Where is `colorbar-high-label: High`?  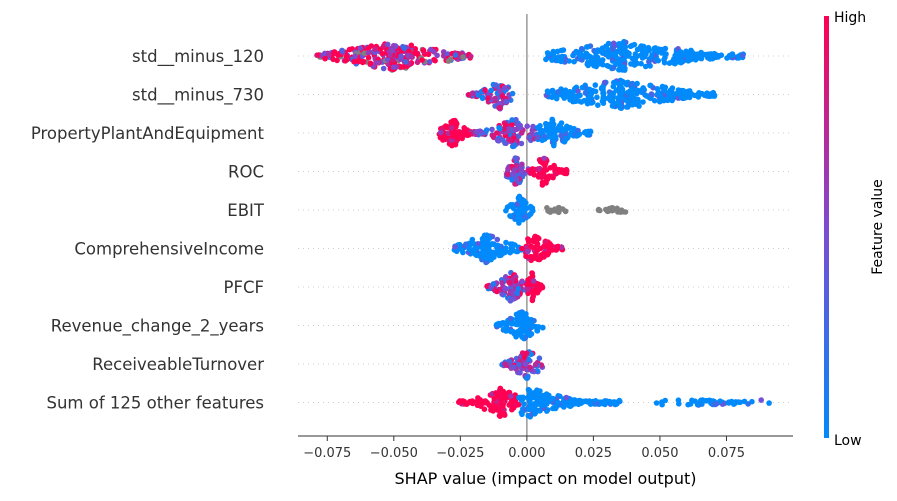 colorbar-high-label: High is located at coordinates (850, 18).